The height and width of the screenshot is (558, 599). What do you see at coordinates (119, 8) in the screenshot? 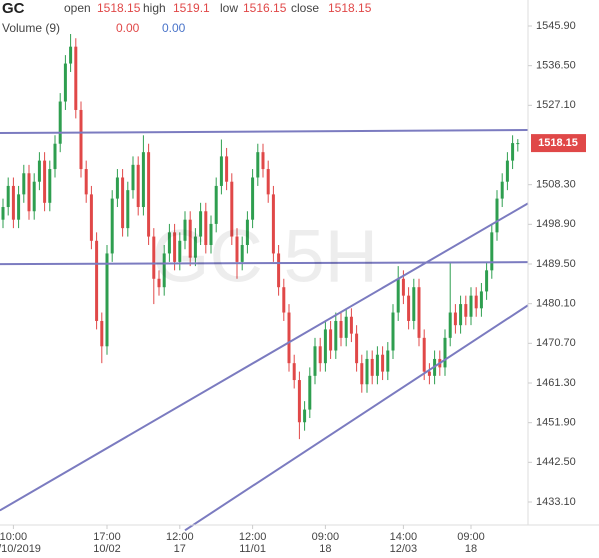
I see `open-value: 1518.15` at bounding box center [119, 8].